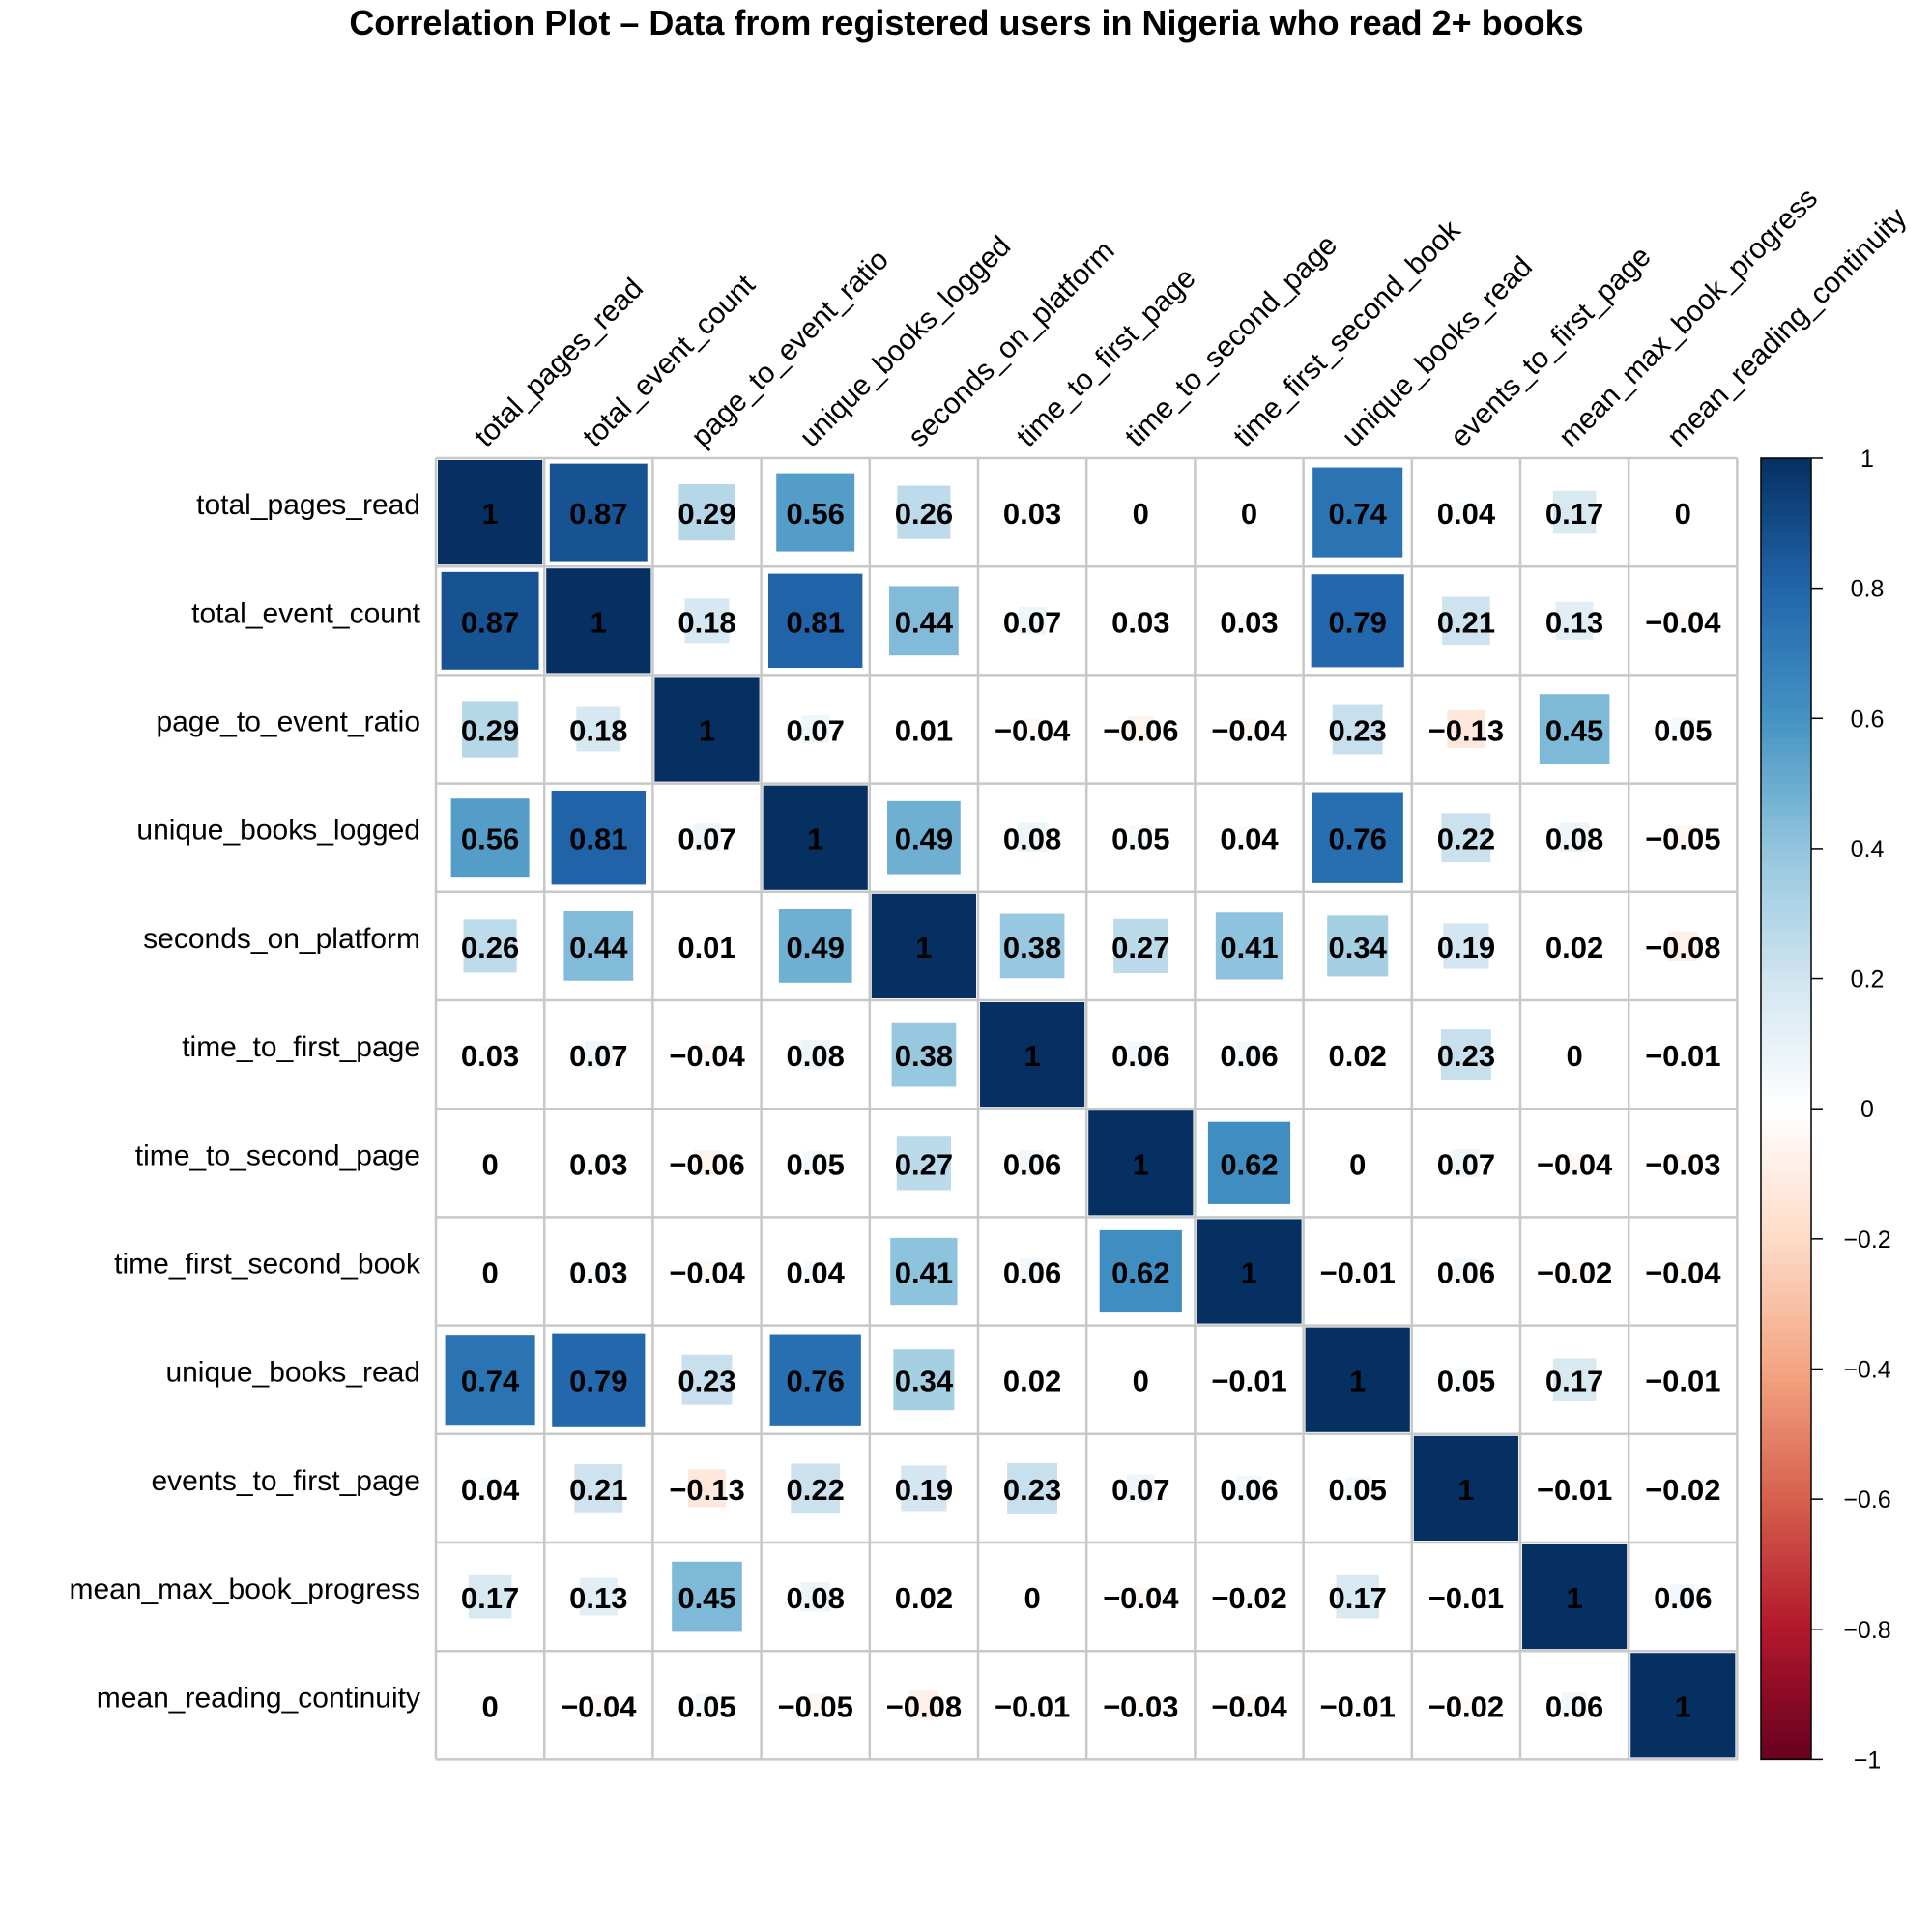  I want to click on corr-value-label: 0.13, so click(598, 1598).